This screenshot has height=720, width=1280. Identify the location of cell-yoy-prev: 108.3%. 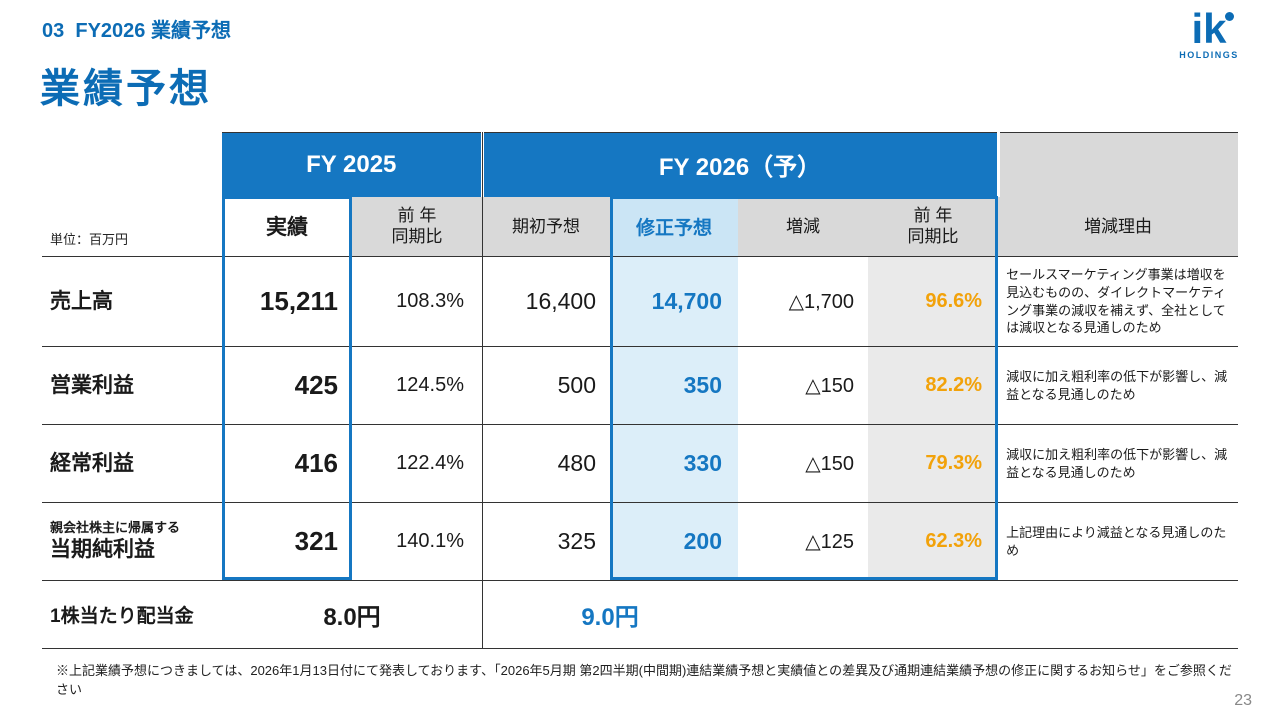
(417, 301).